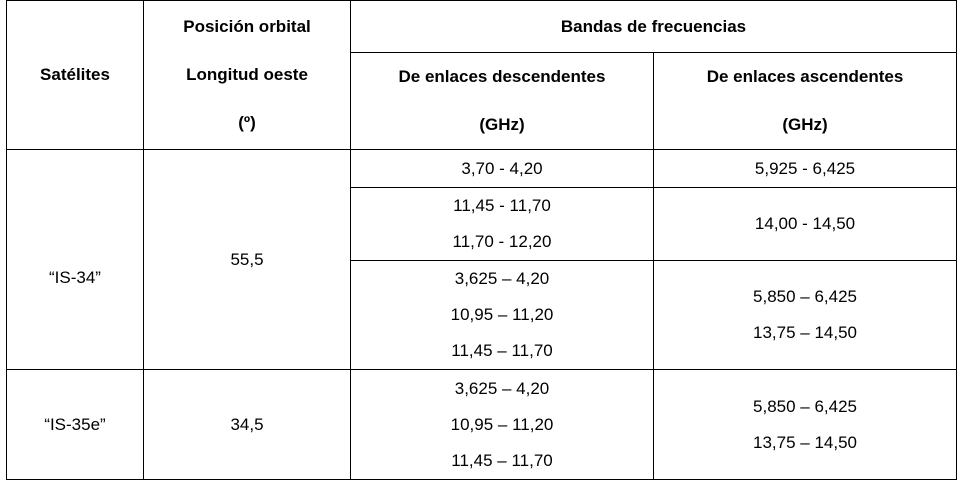 This screenshot has width=963, height=480. What do you see at coordinates (502, 76) in the screenshot?
I see `header-downlink-line: De enlaces descendentes` at bounding box center [502, 76].